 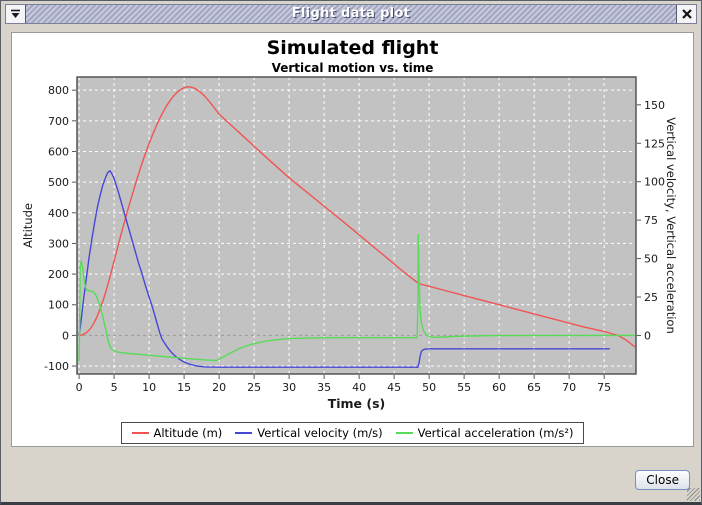 I want to click on chart-title: Simulated flight, so click(x=352, y=48).